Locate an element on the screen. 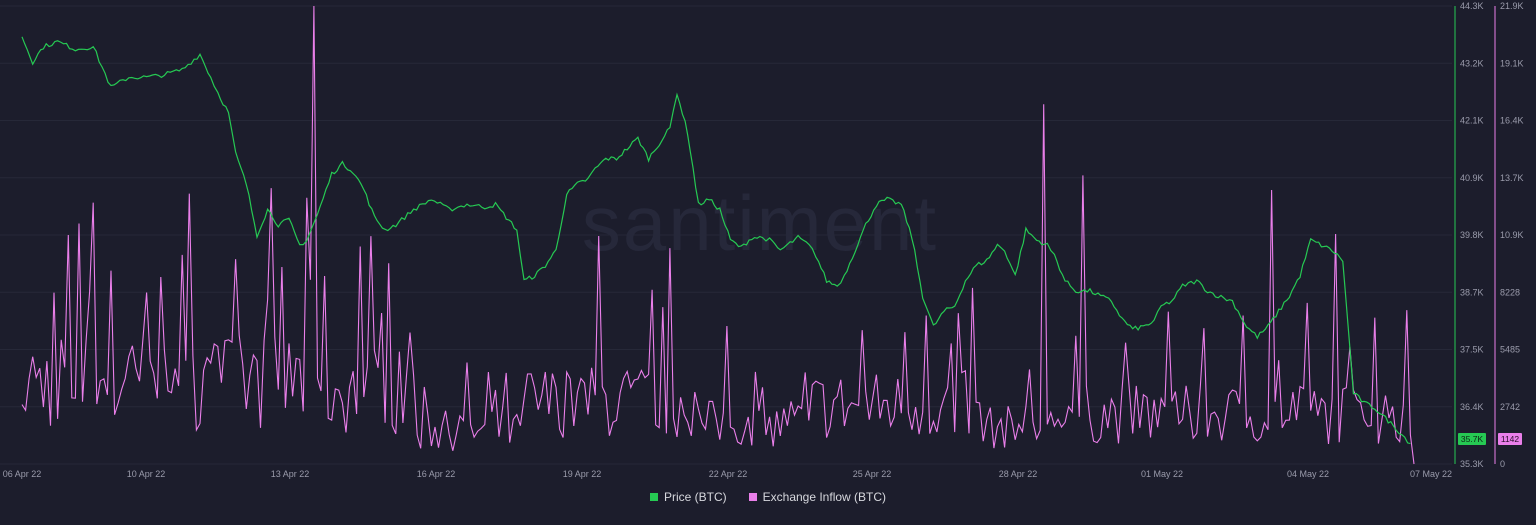  legend-label-inflow: Exchange Inflow (BTC) is located at coordinates (824, 497).